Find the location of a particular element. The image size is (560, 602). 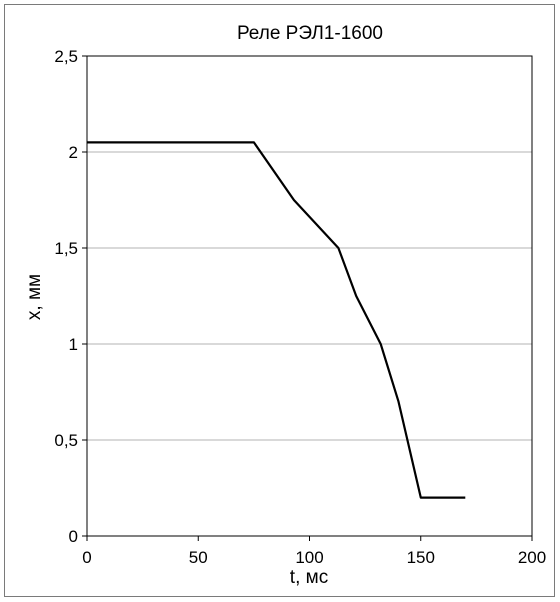

x-axis-ticks: 0 50 100 150 200 is located at coordinates (314, 551).